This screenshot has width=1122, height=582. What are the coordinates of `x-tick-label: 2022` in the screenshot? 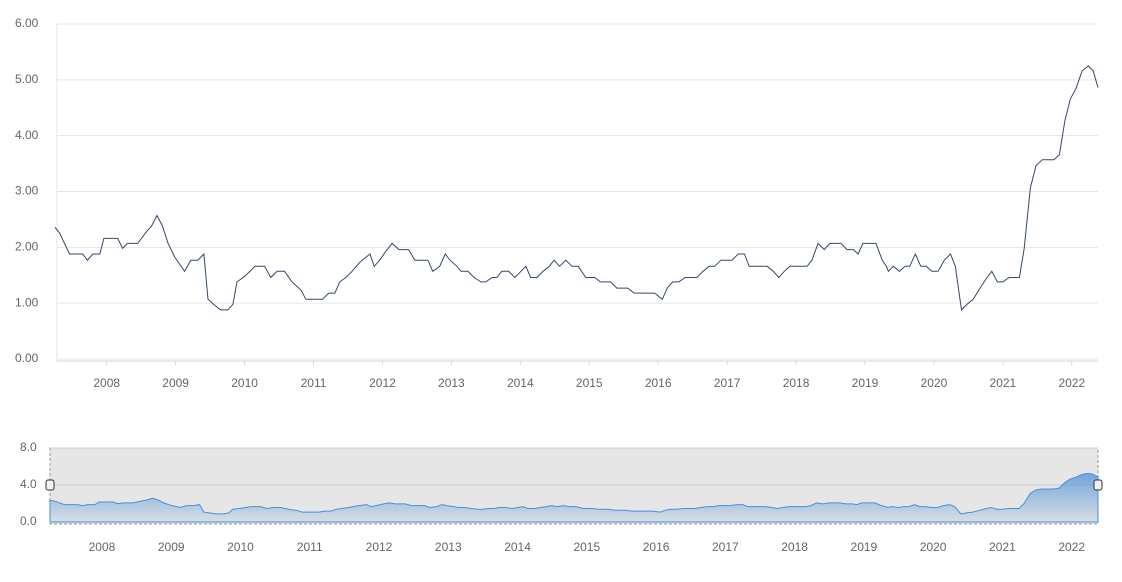 It's located at (1071, 383).